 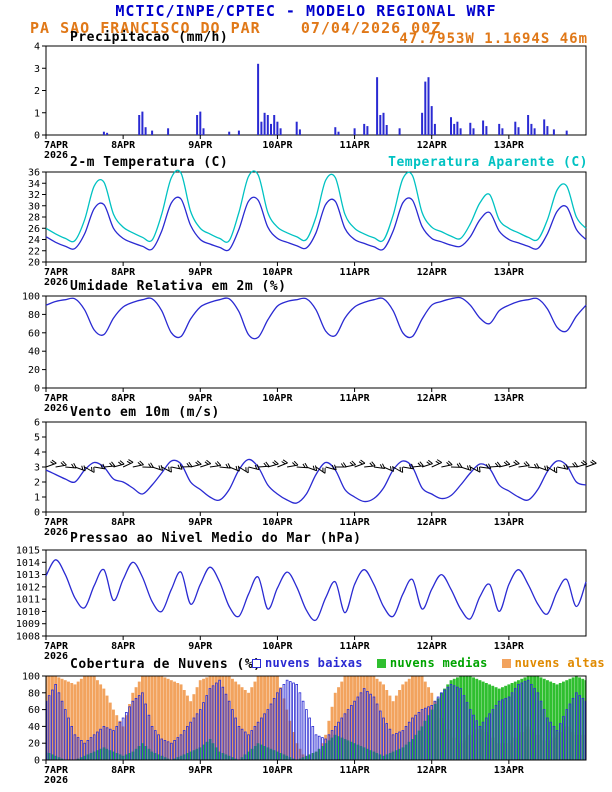 I want to click on y-axis: 0 1 2 3 4, so click(x=40, y=92).